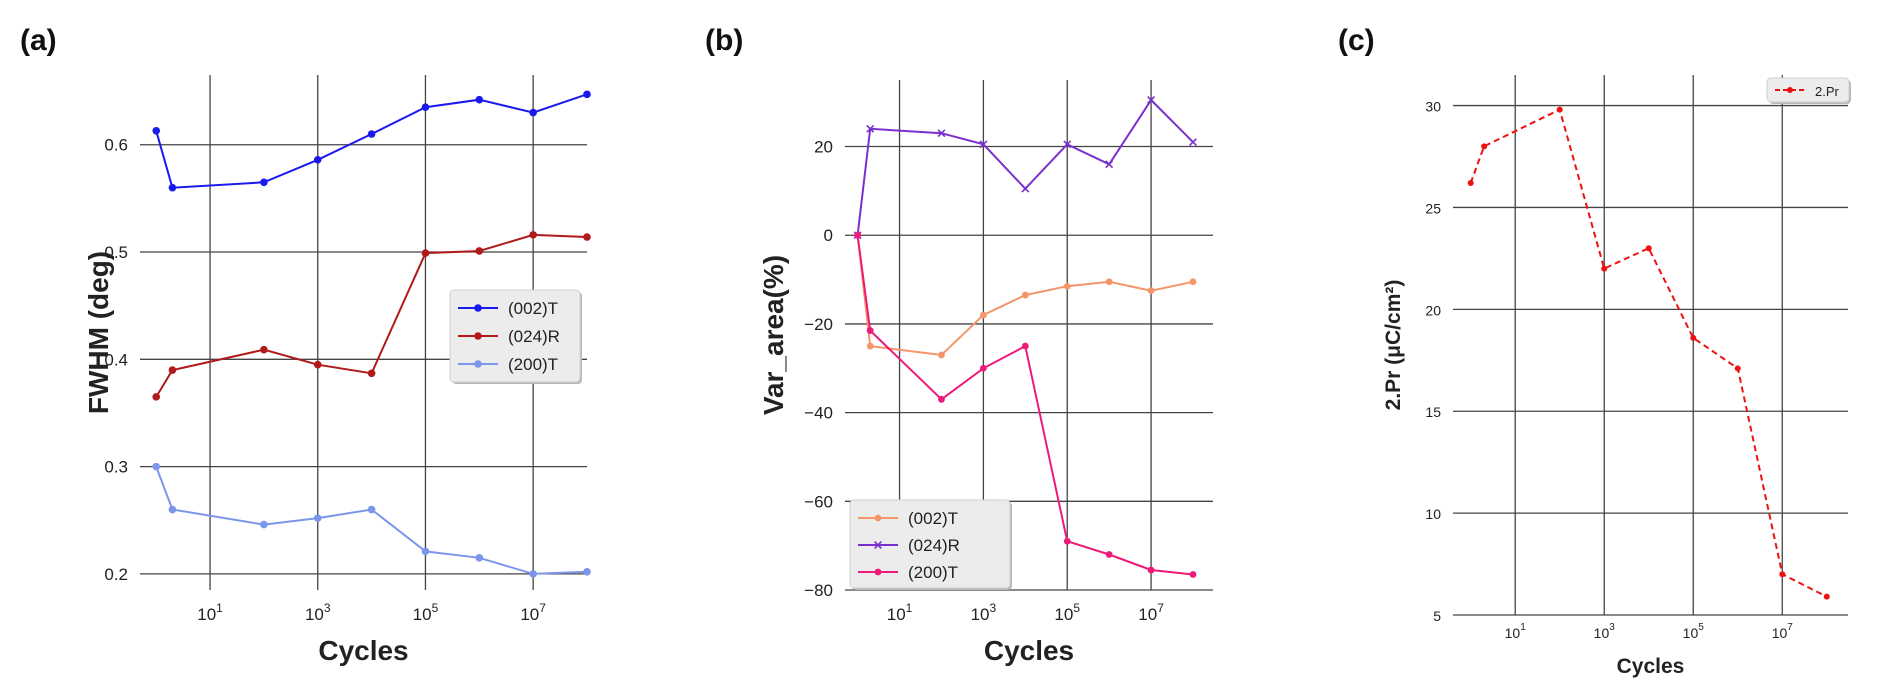 The width and height of the screenshot is (1888, 686). I want to click on panel-label: (c), so click(1356, 40).